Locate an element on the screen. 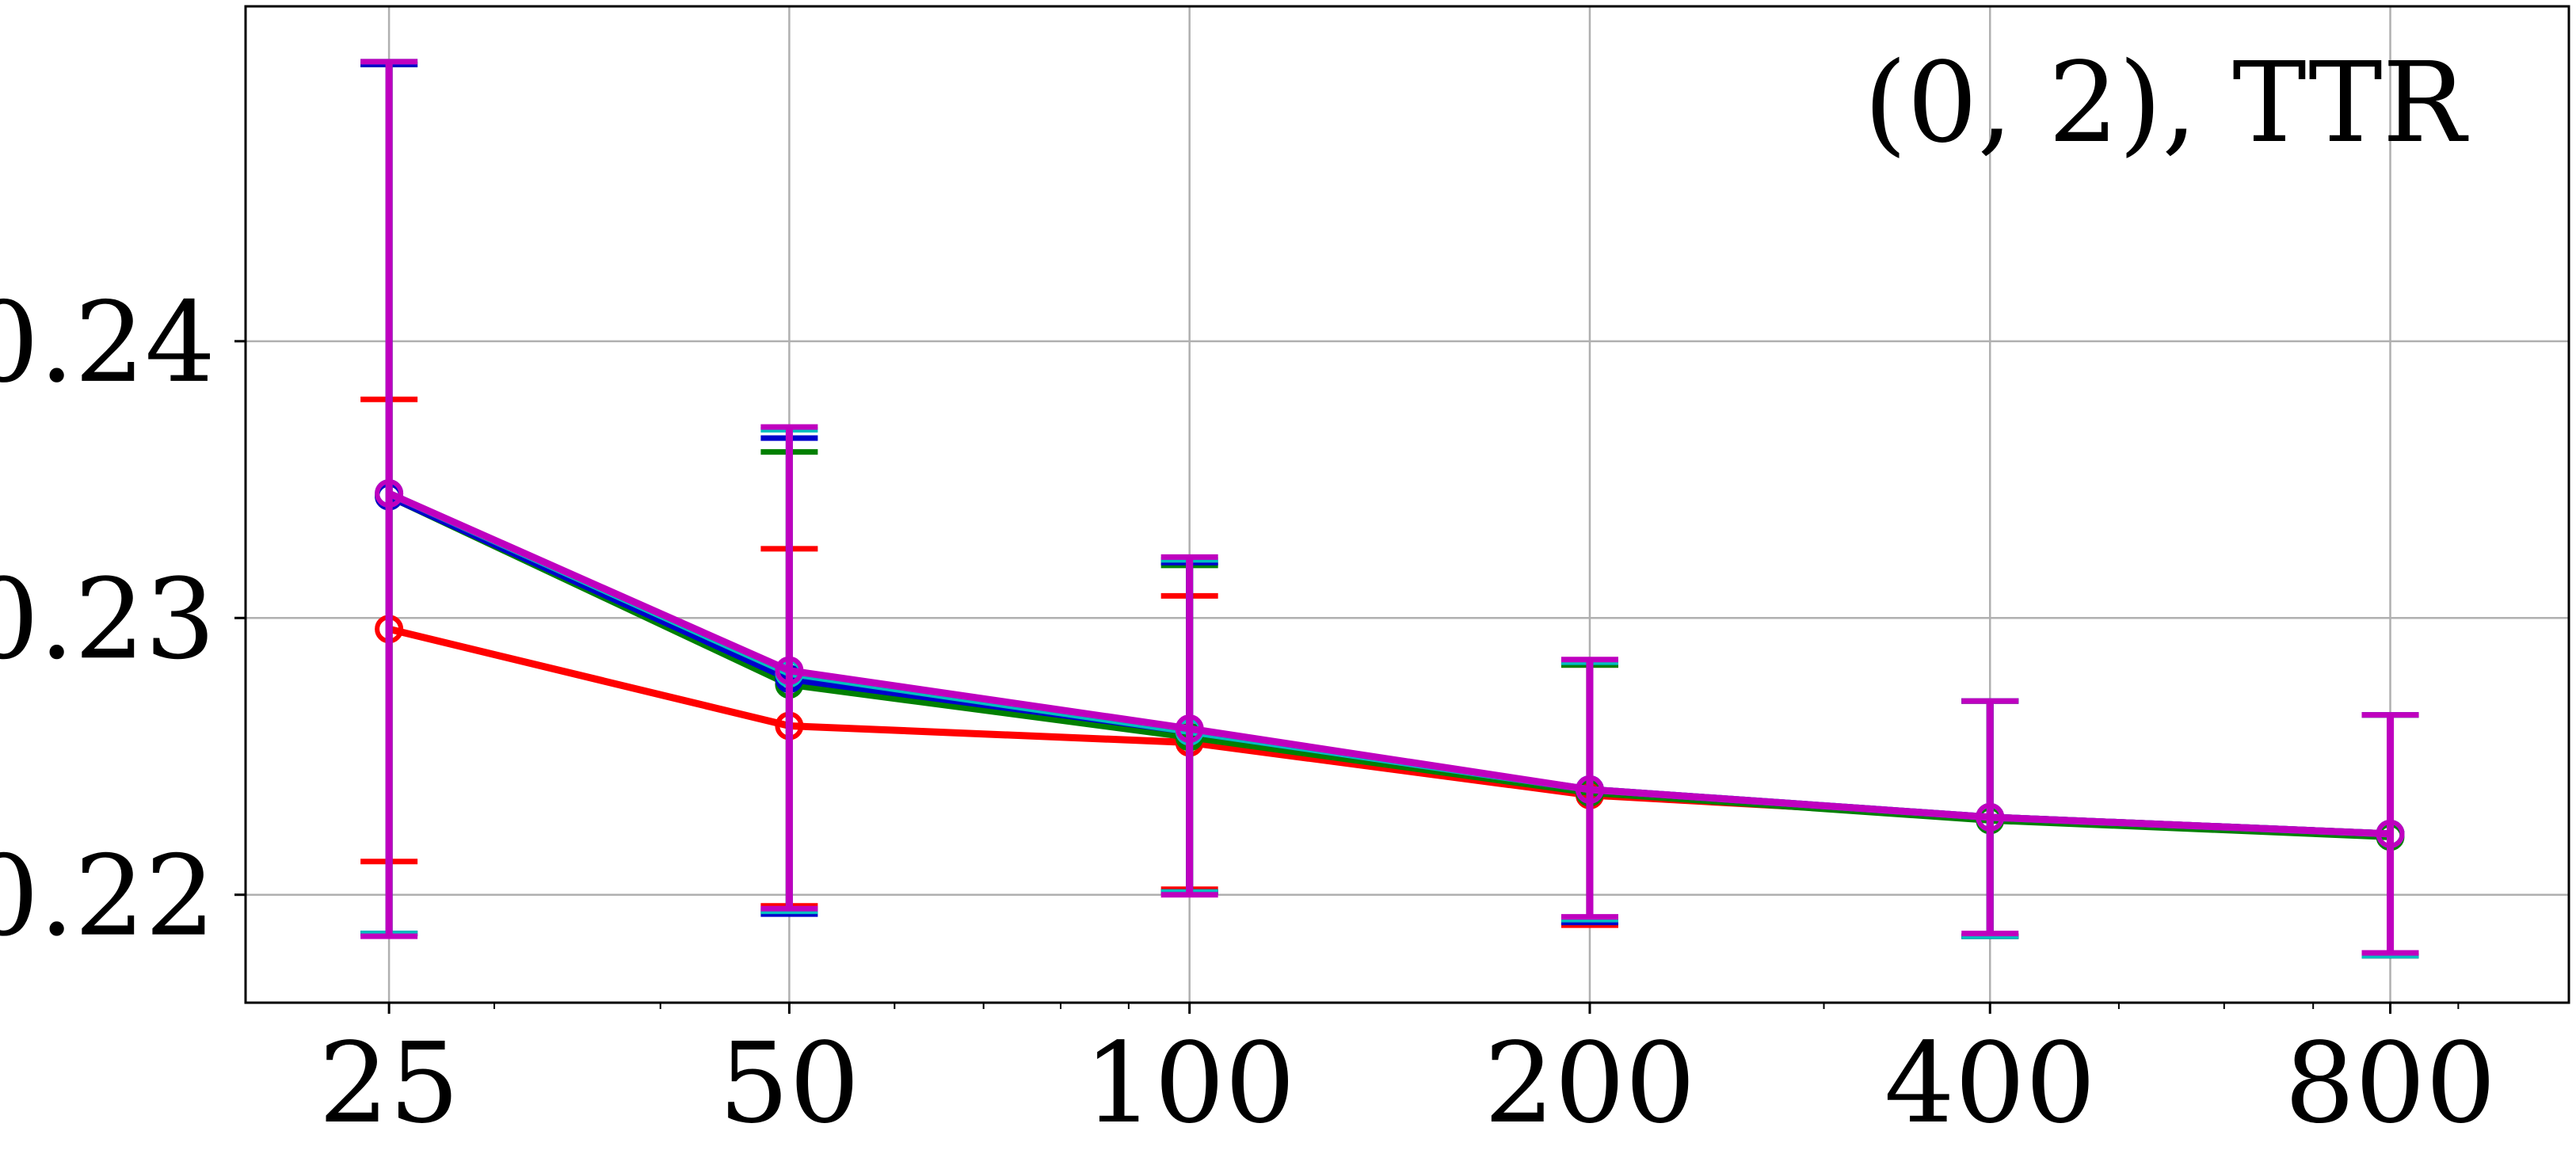 This screenshot has width=2576, height=1150. y-tick-label: 0.23 is located at coordinates (108, 619).